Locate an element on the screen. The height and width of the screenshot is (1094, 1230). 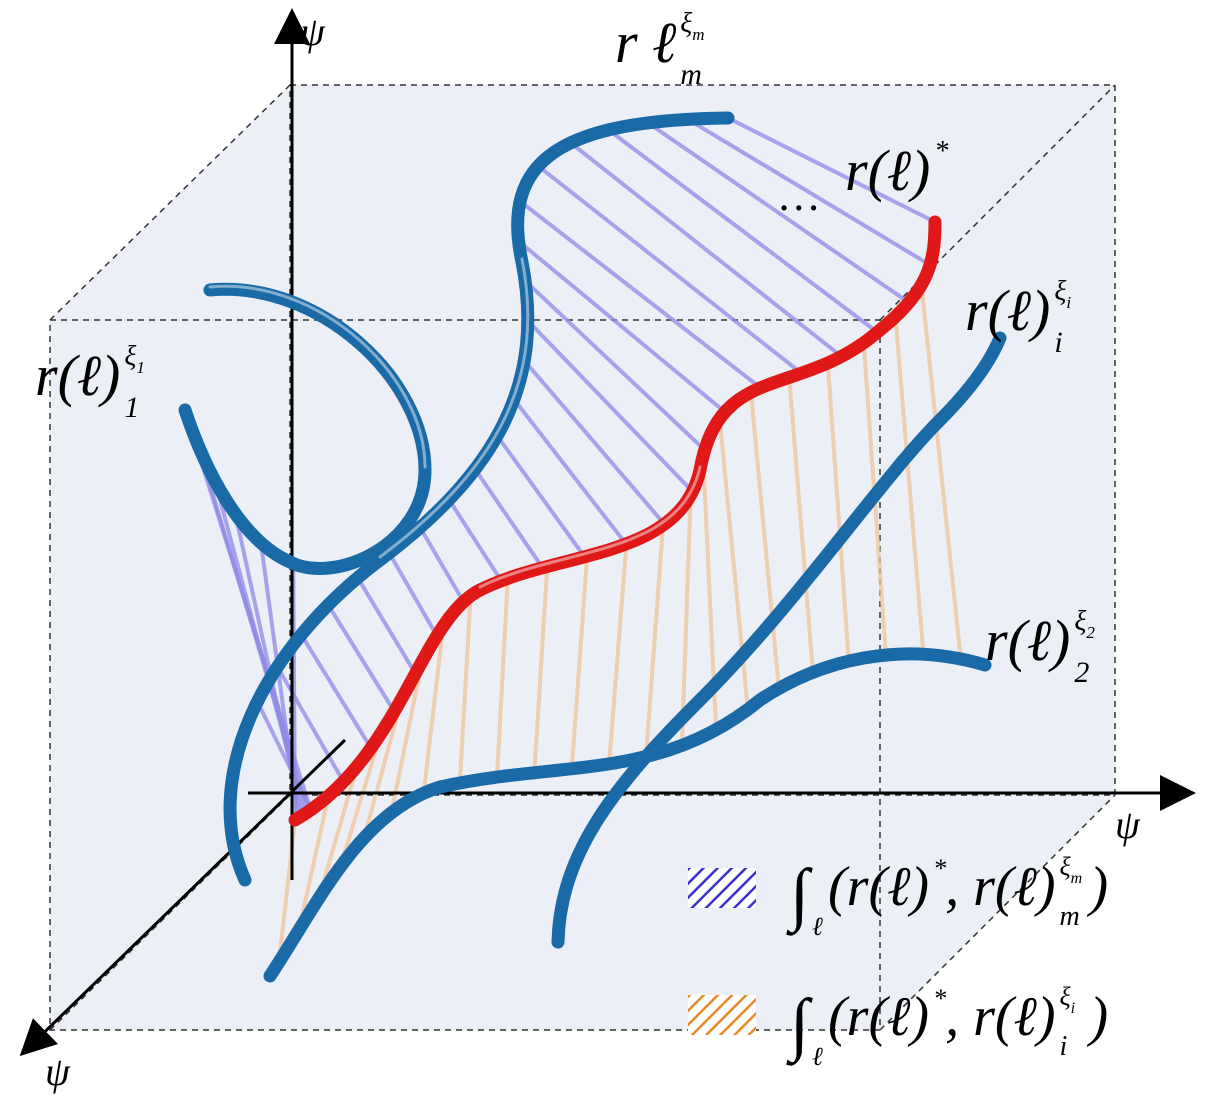
legend-right-sub: m is located at coordinates (1069, 916).